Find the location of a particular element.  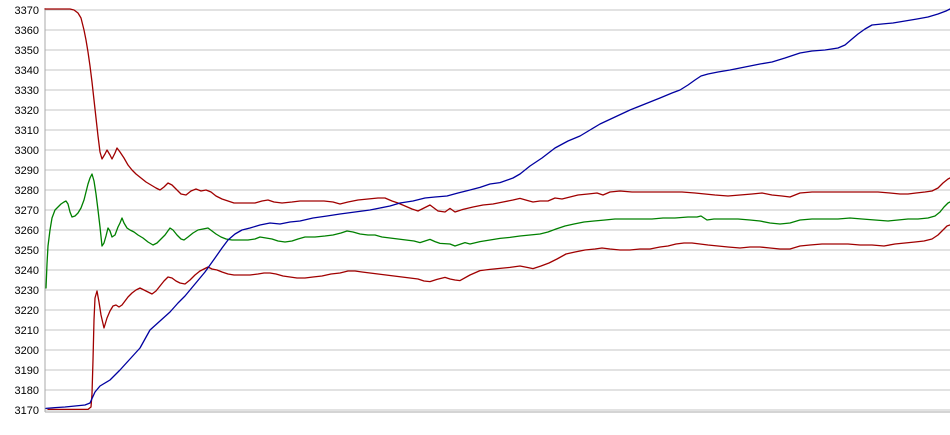

y-axis-tick-label: 3260 is located at coordinates (27, 231).